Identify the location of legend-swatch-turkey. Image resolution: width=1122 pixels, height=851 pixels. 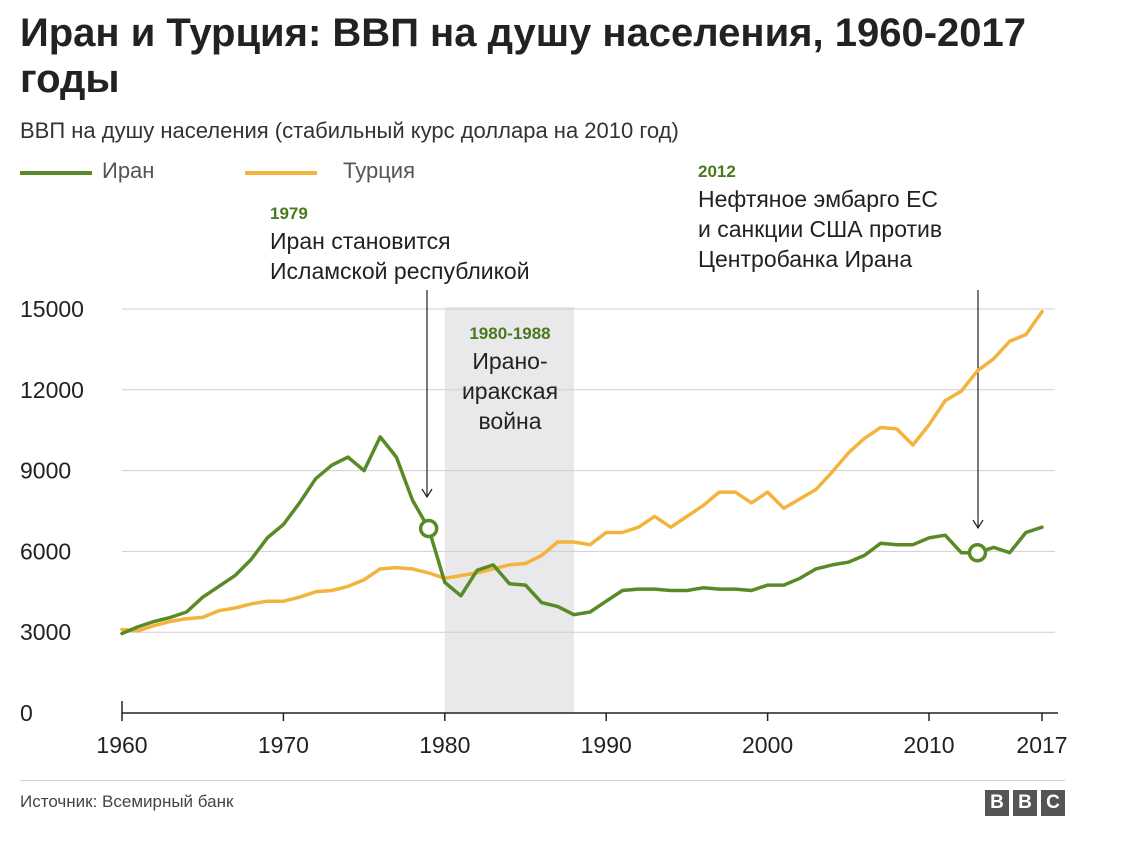
(281, 173).